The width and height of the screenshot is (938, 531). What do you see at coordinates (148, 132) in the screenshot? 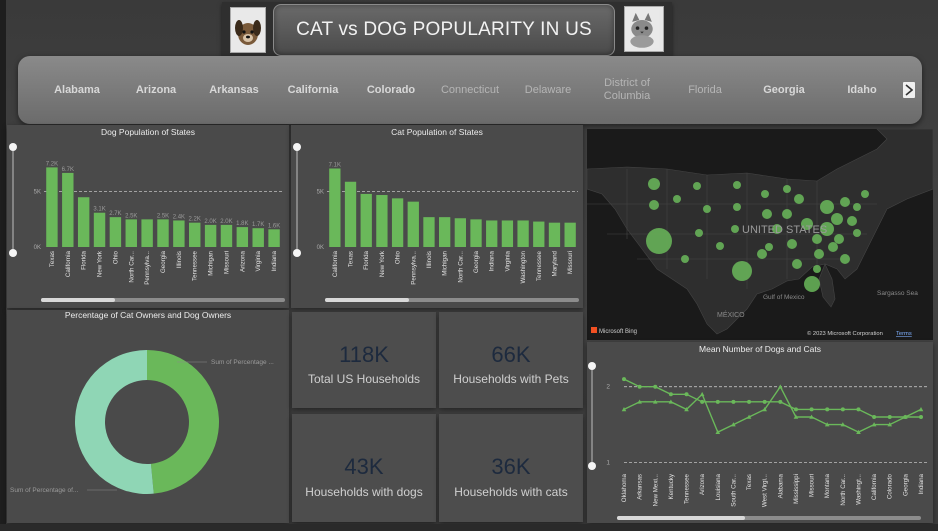
I see `dog-chart-title: Dog Population of States` at bounding box center [148, 132].